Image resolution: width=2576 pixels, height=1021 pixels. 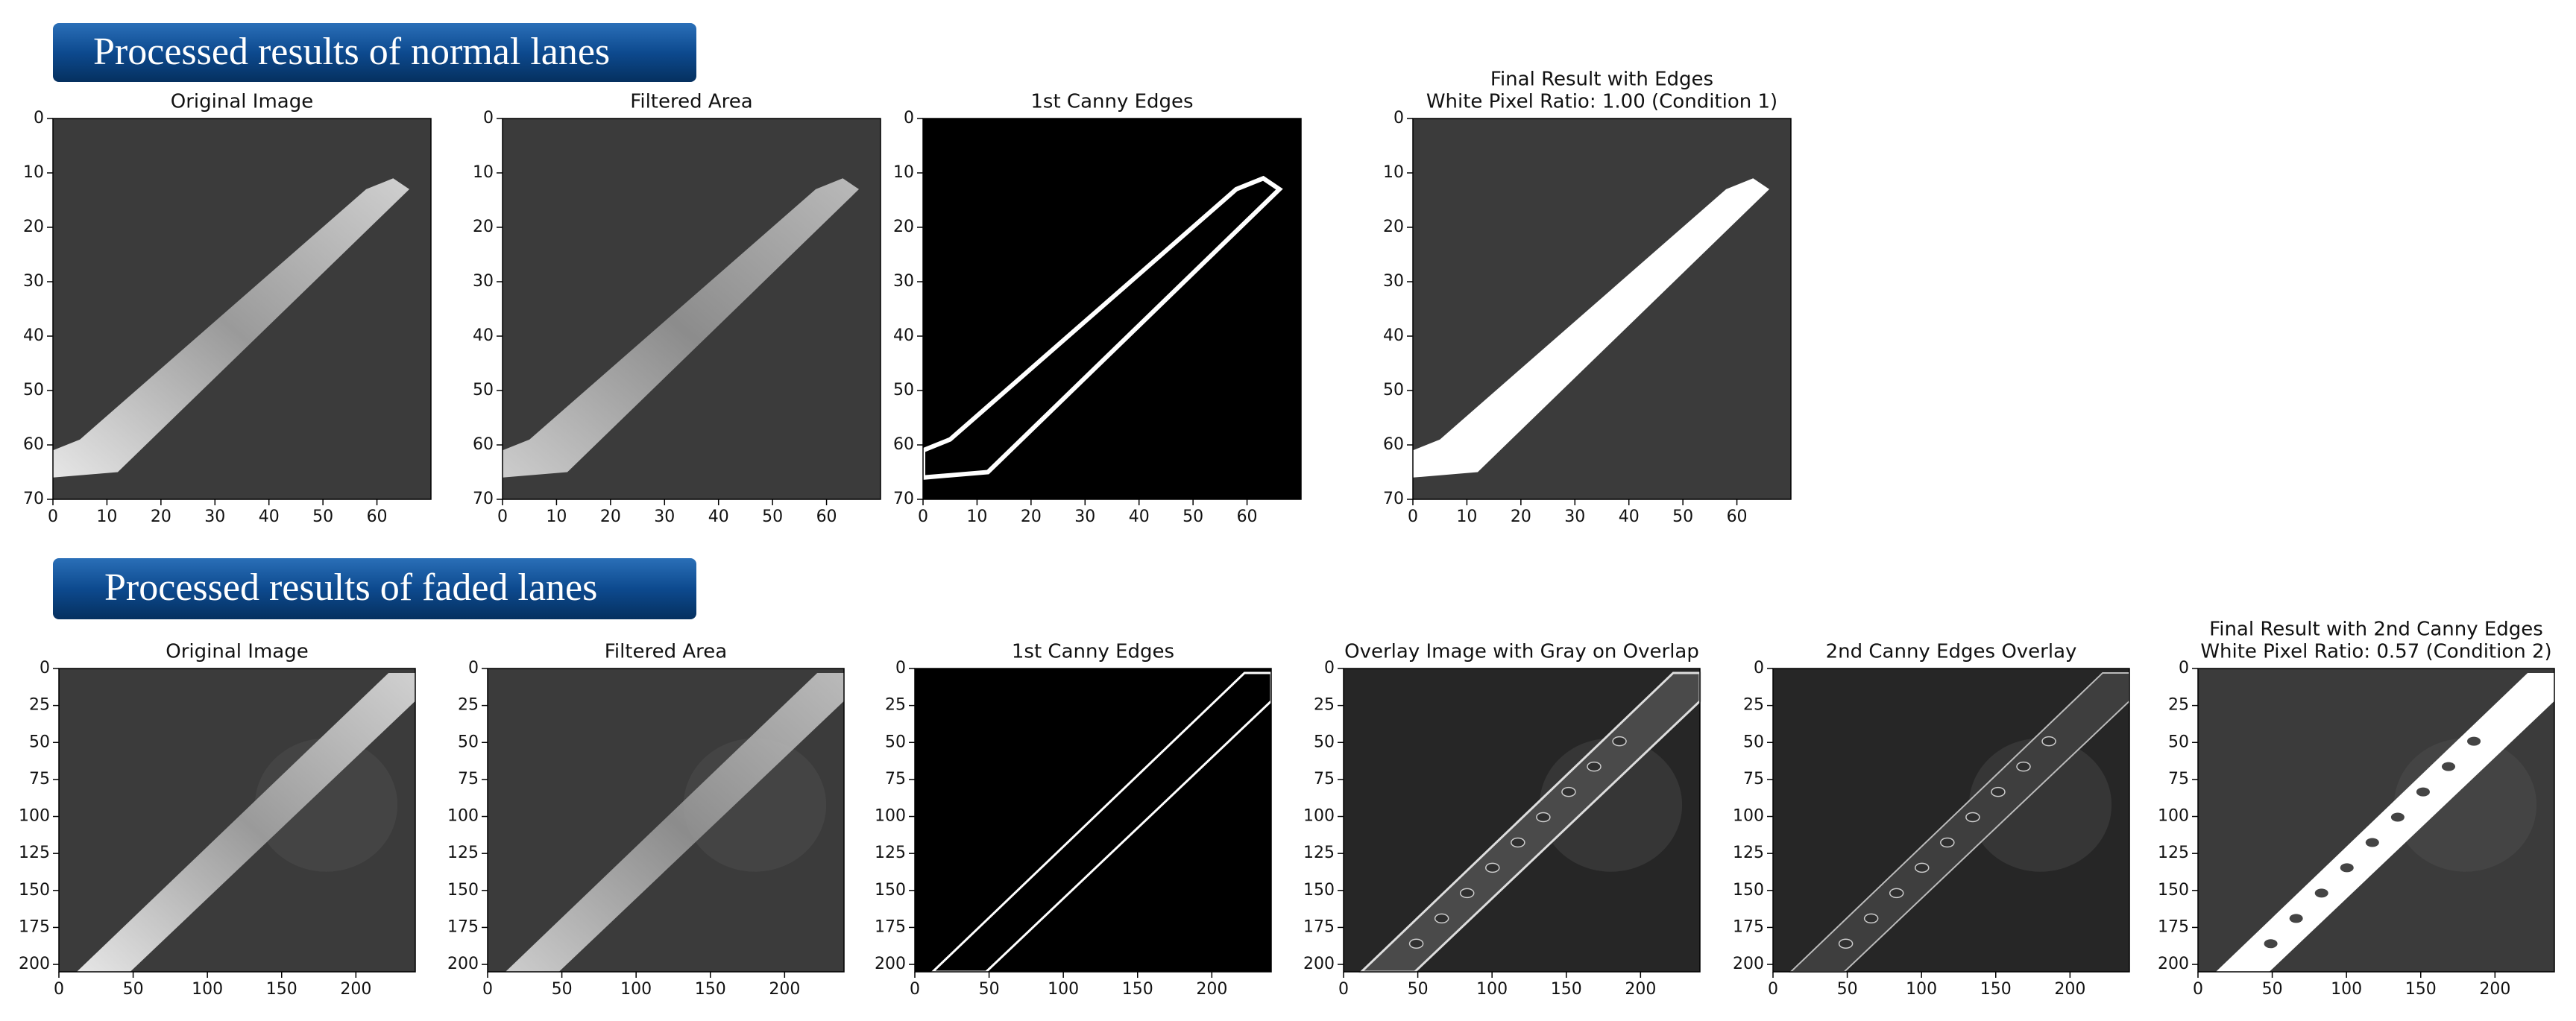 What do you see at coordinates (33, 281) in the screenshot?
I see `y-tick-label: 30` at bounding box center [33, 281].